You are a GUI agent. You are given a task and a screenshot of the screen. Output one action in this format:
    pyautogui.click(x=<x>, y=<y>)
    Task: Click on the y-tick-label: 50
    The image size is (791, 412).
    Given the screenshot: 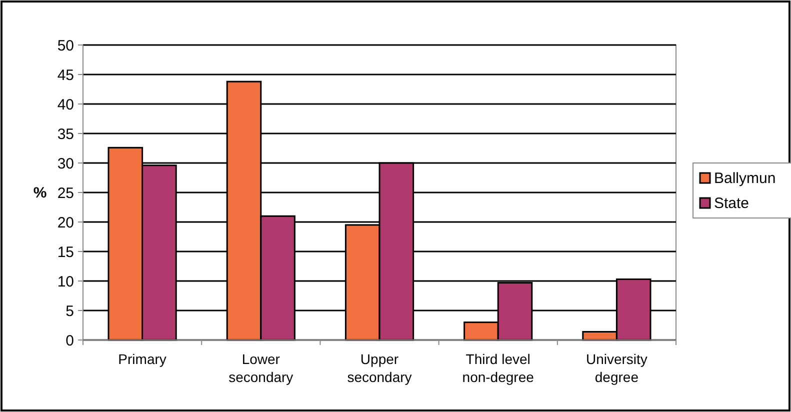 What is the action you would take?
    pyautogui.click(x=65, y=45)
    